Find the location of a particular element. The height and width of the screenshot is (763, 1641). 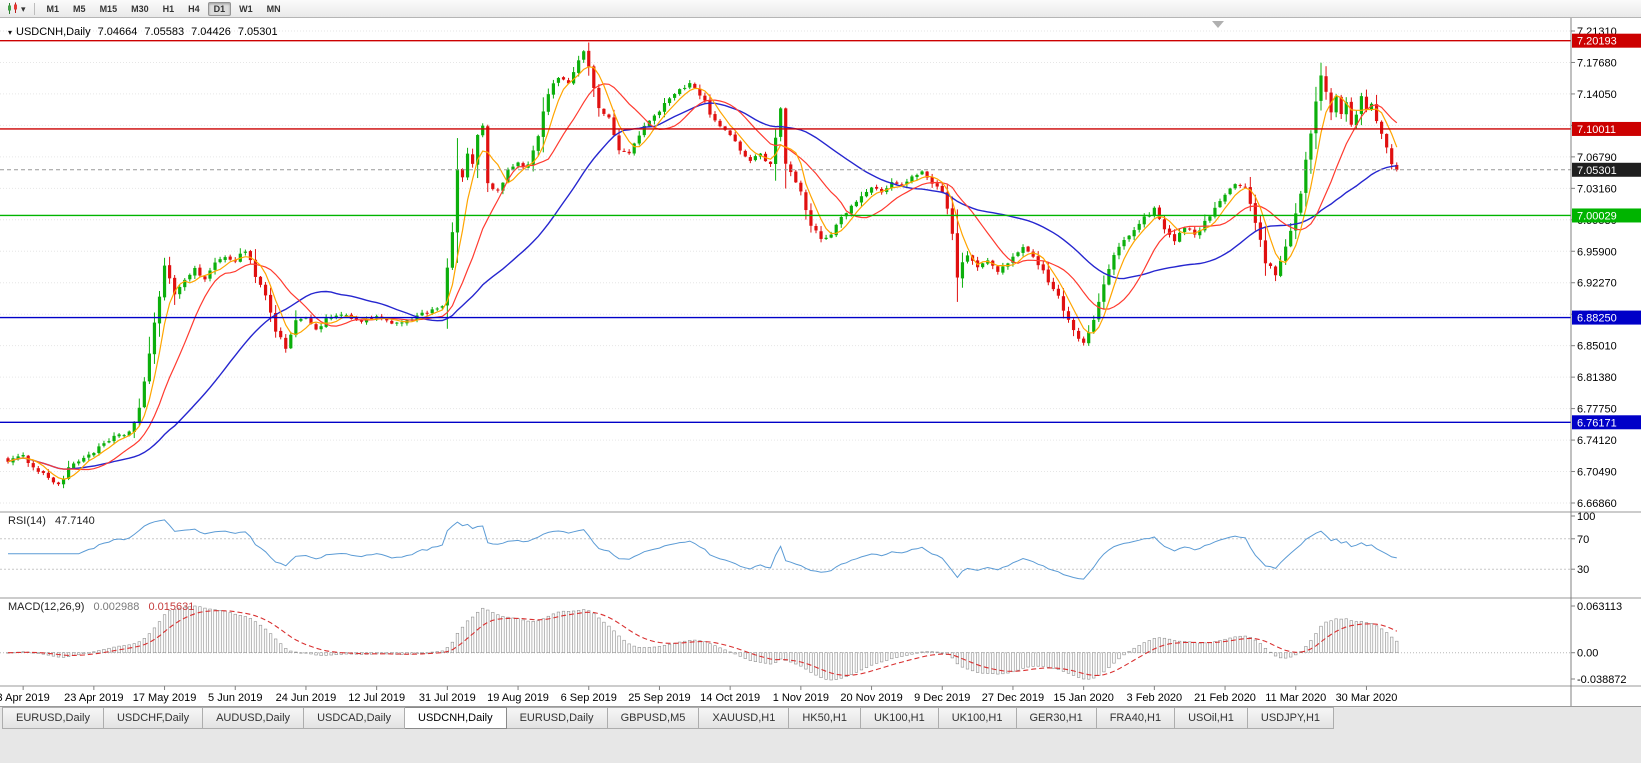

svg-text: 12 Jul 2019 is located at coordinates (376, 698).